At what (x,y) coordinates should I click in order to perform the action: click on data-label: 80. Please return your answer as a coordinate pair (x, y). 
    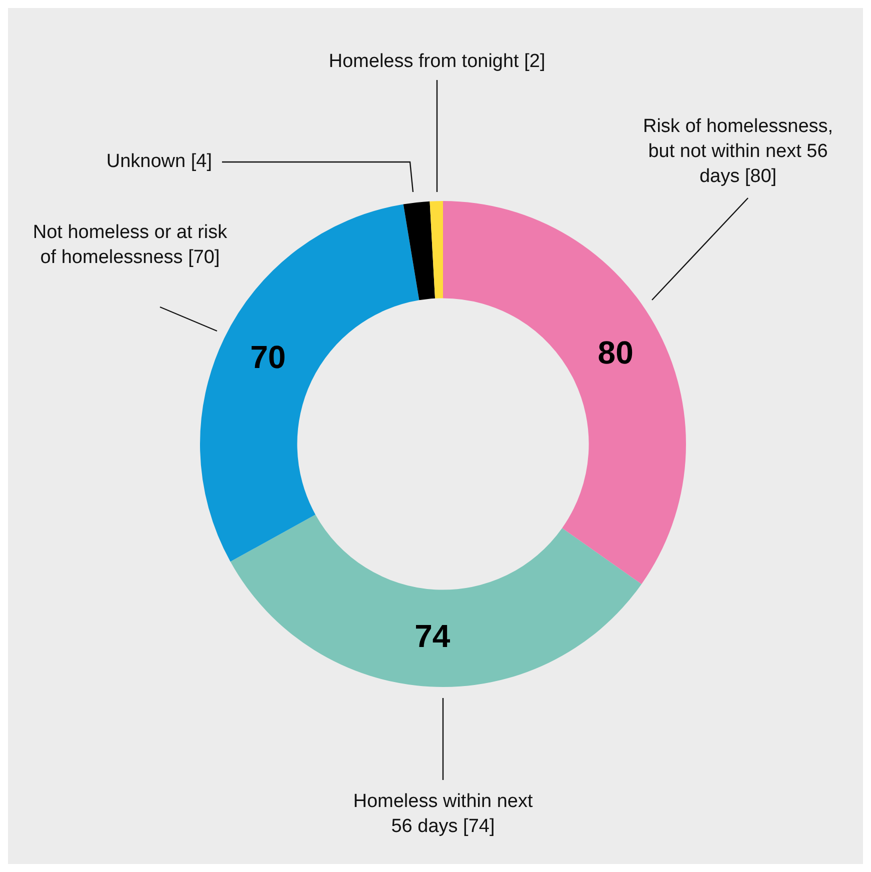
    Looking at the image, I should click on (616, 352).